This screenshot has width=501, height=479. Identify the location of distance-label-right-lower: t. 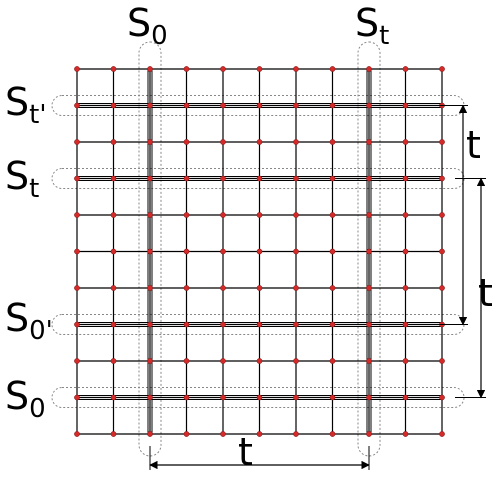
(485, 293).